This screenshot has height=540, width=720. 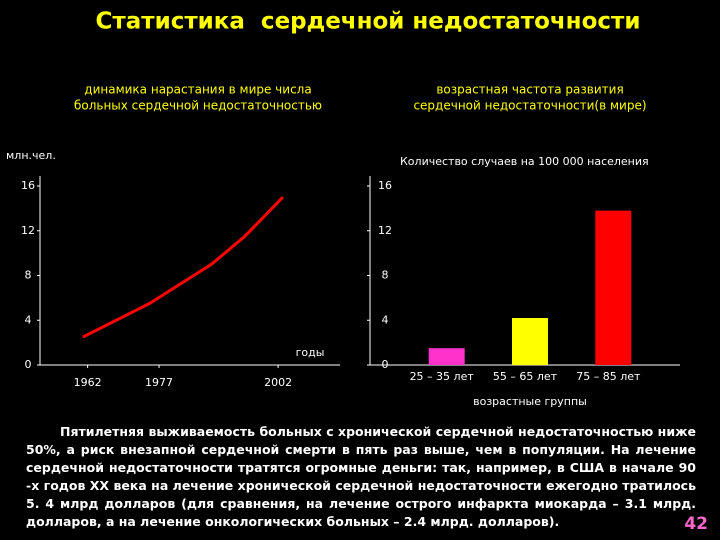 What do you see at coordinates (31, 155) in the screenshot?
I see `y-axis-label: млн.чел.` at bounding box center [31, 155].